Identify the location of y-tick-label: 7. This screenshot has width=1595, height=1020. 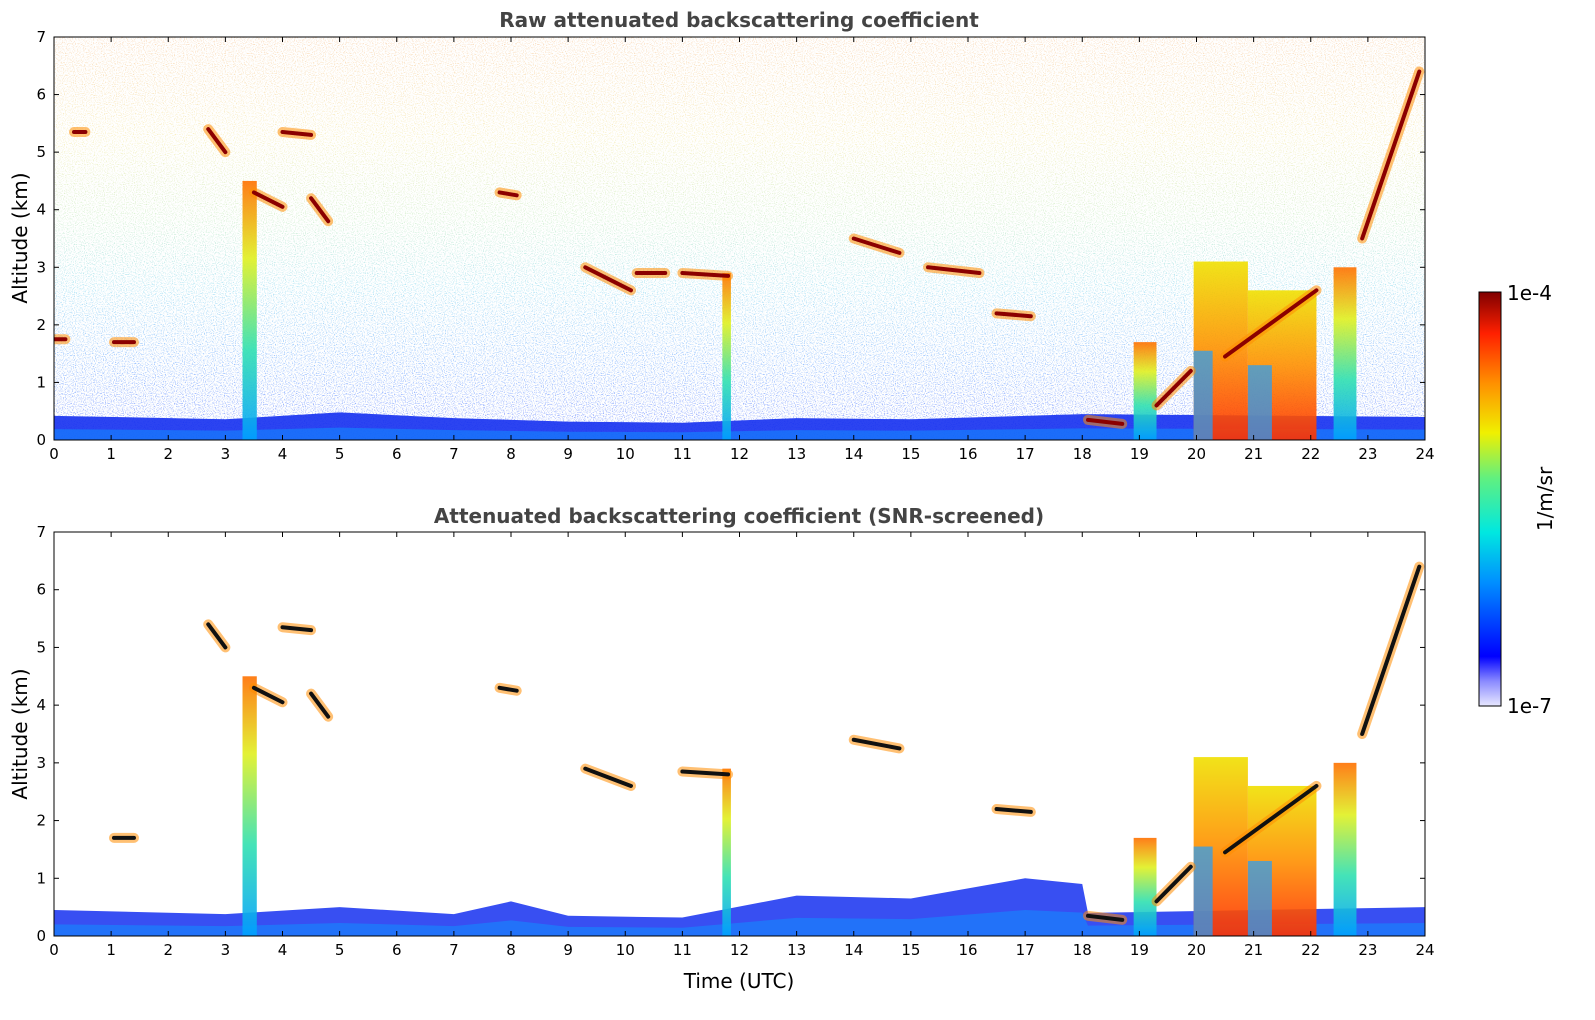
(41, 37).